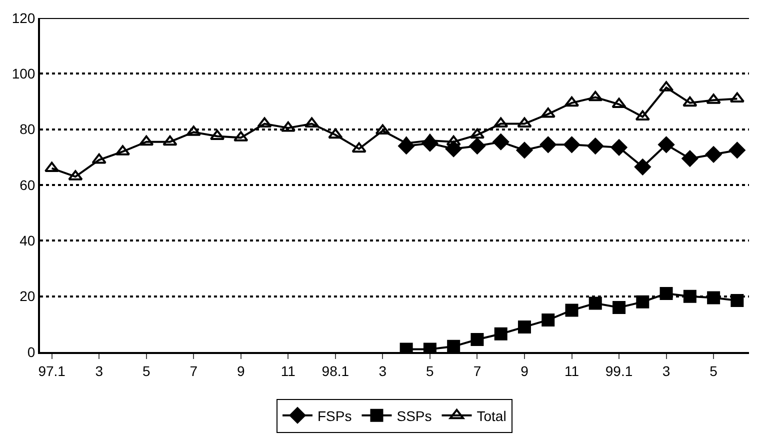 This screenshot has width=757, height=441. I want to click on y-tick-label: 0, so click(31, 352).